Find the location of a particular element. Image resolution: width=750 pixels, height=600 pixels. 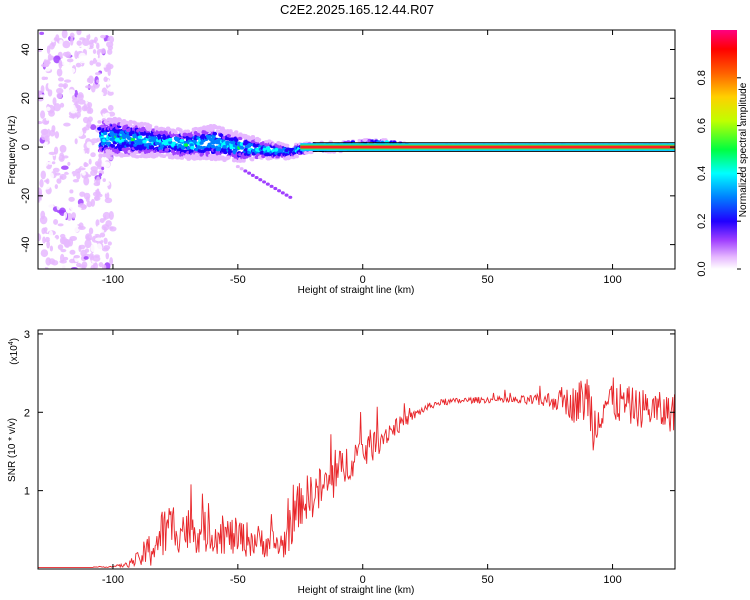

x-tick-label: -50 is located at coordinates (238, 280).